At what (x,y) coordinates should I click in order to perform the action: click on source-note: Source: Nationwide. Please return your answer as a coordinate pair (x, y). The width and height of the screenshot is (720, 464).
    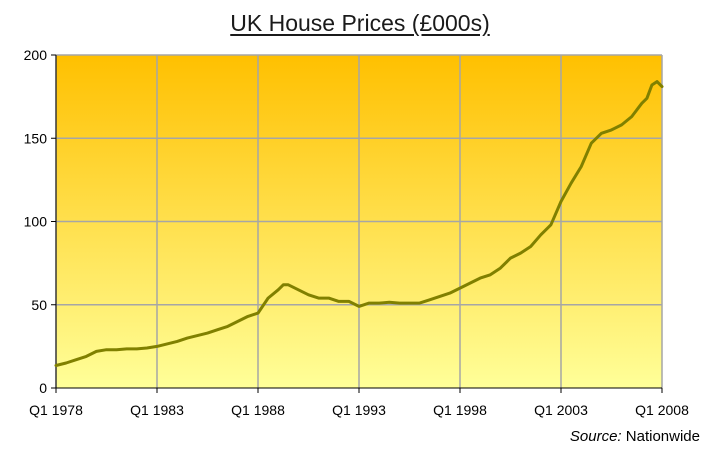
    Looking at the image, I should click on (635, 436).